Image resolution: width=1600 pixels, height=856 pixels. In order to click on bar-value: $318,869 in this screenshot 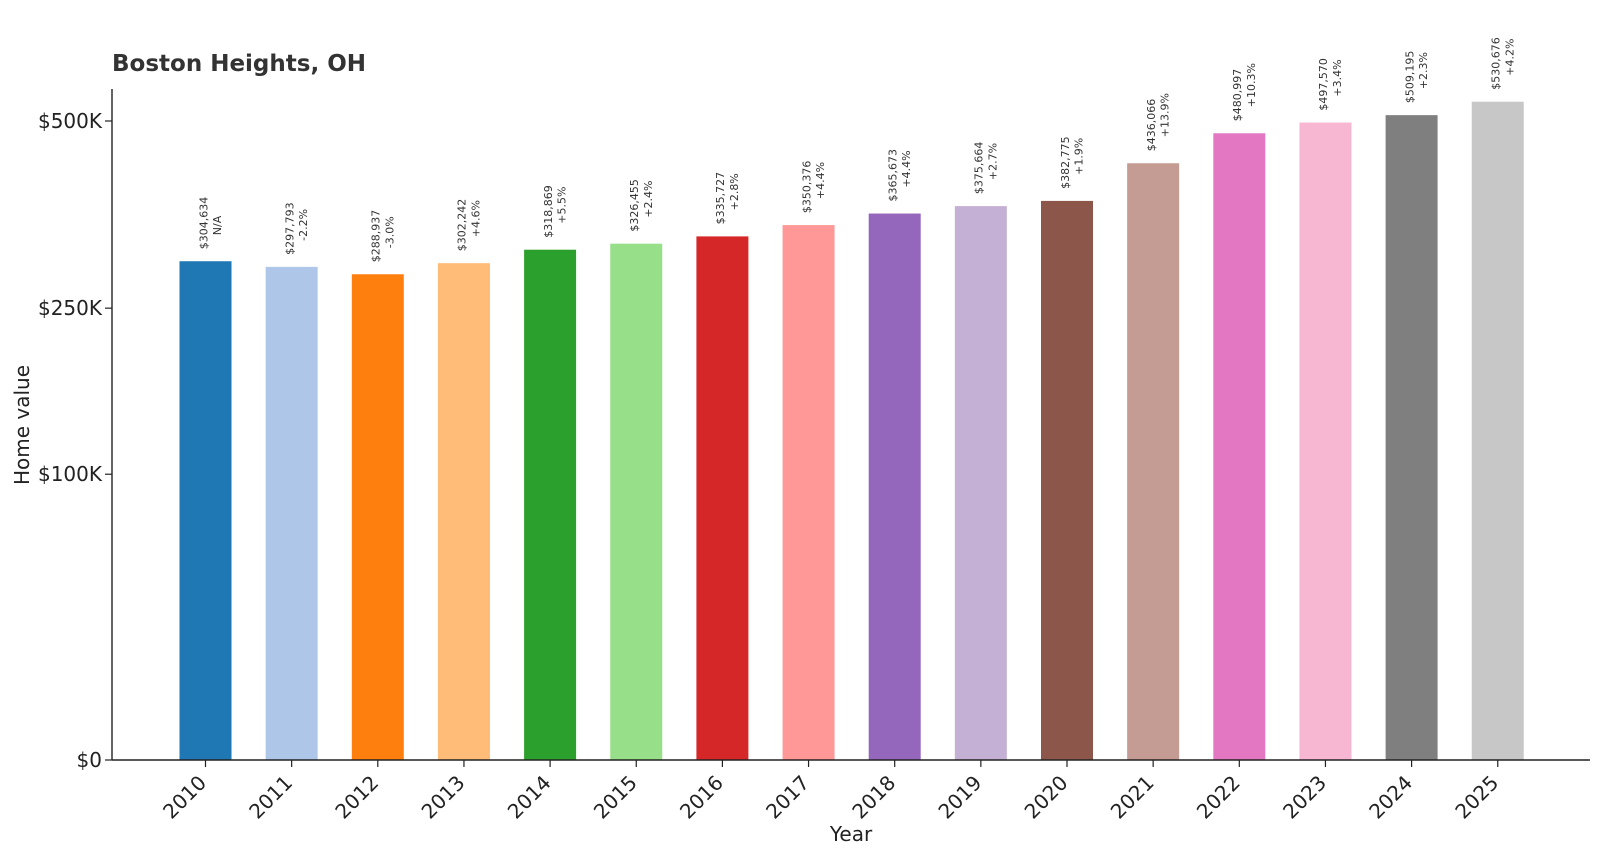, I will do `click(548, 211)`.